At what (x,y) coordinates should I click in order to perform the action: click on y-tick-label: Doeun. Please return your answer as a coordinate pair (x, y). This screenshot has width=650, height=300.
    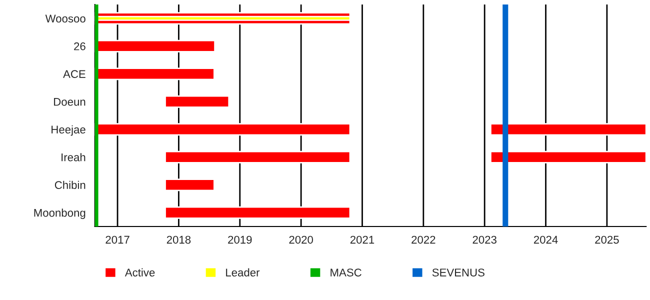
    Looking at the image, I should click on (70, 102).